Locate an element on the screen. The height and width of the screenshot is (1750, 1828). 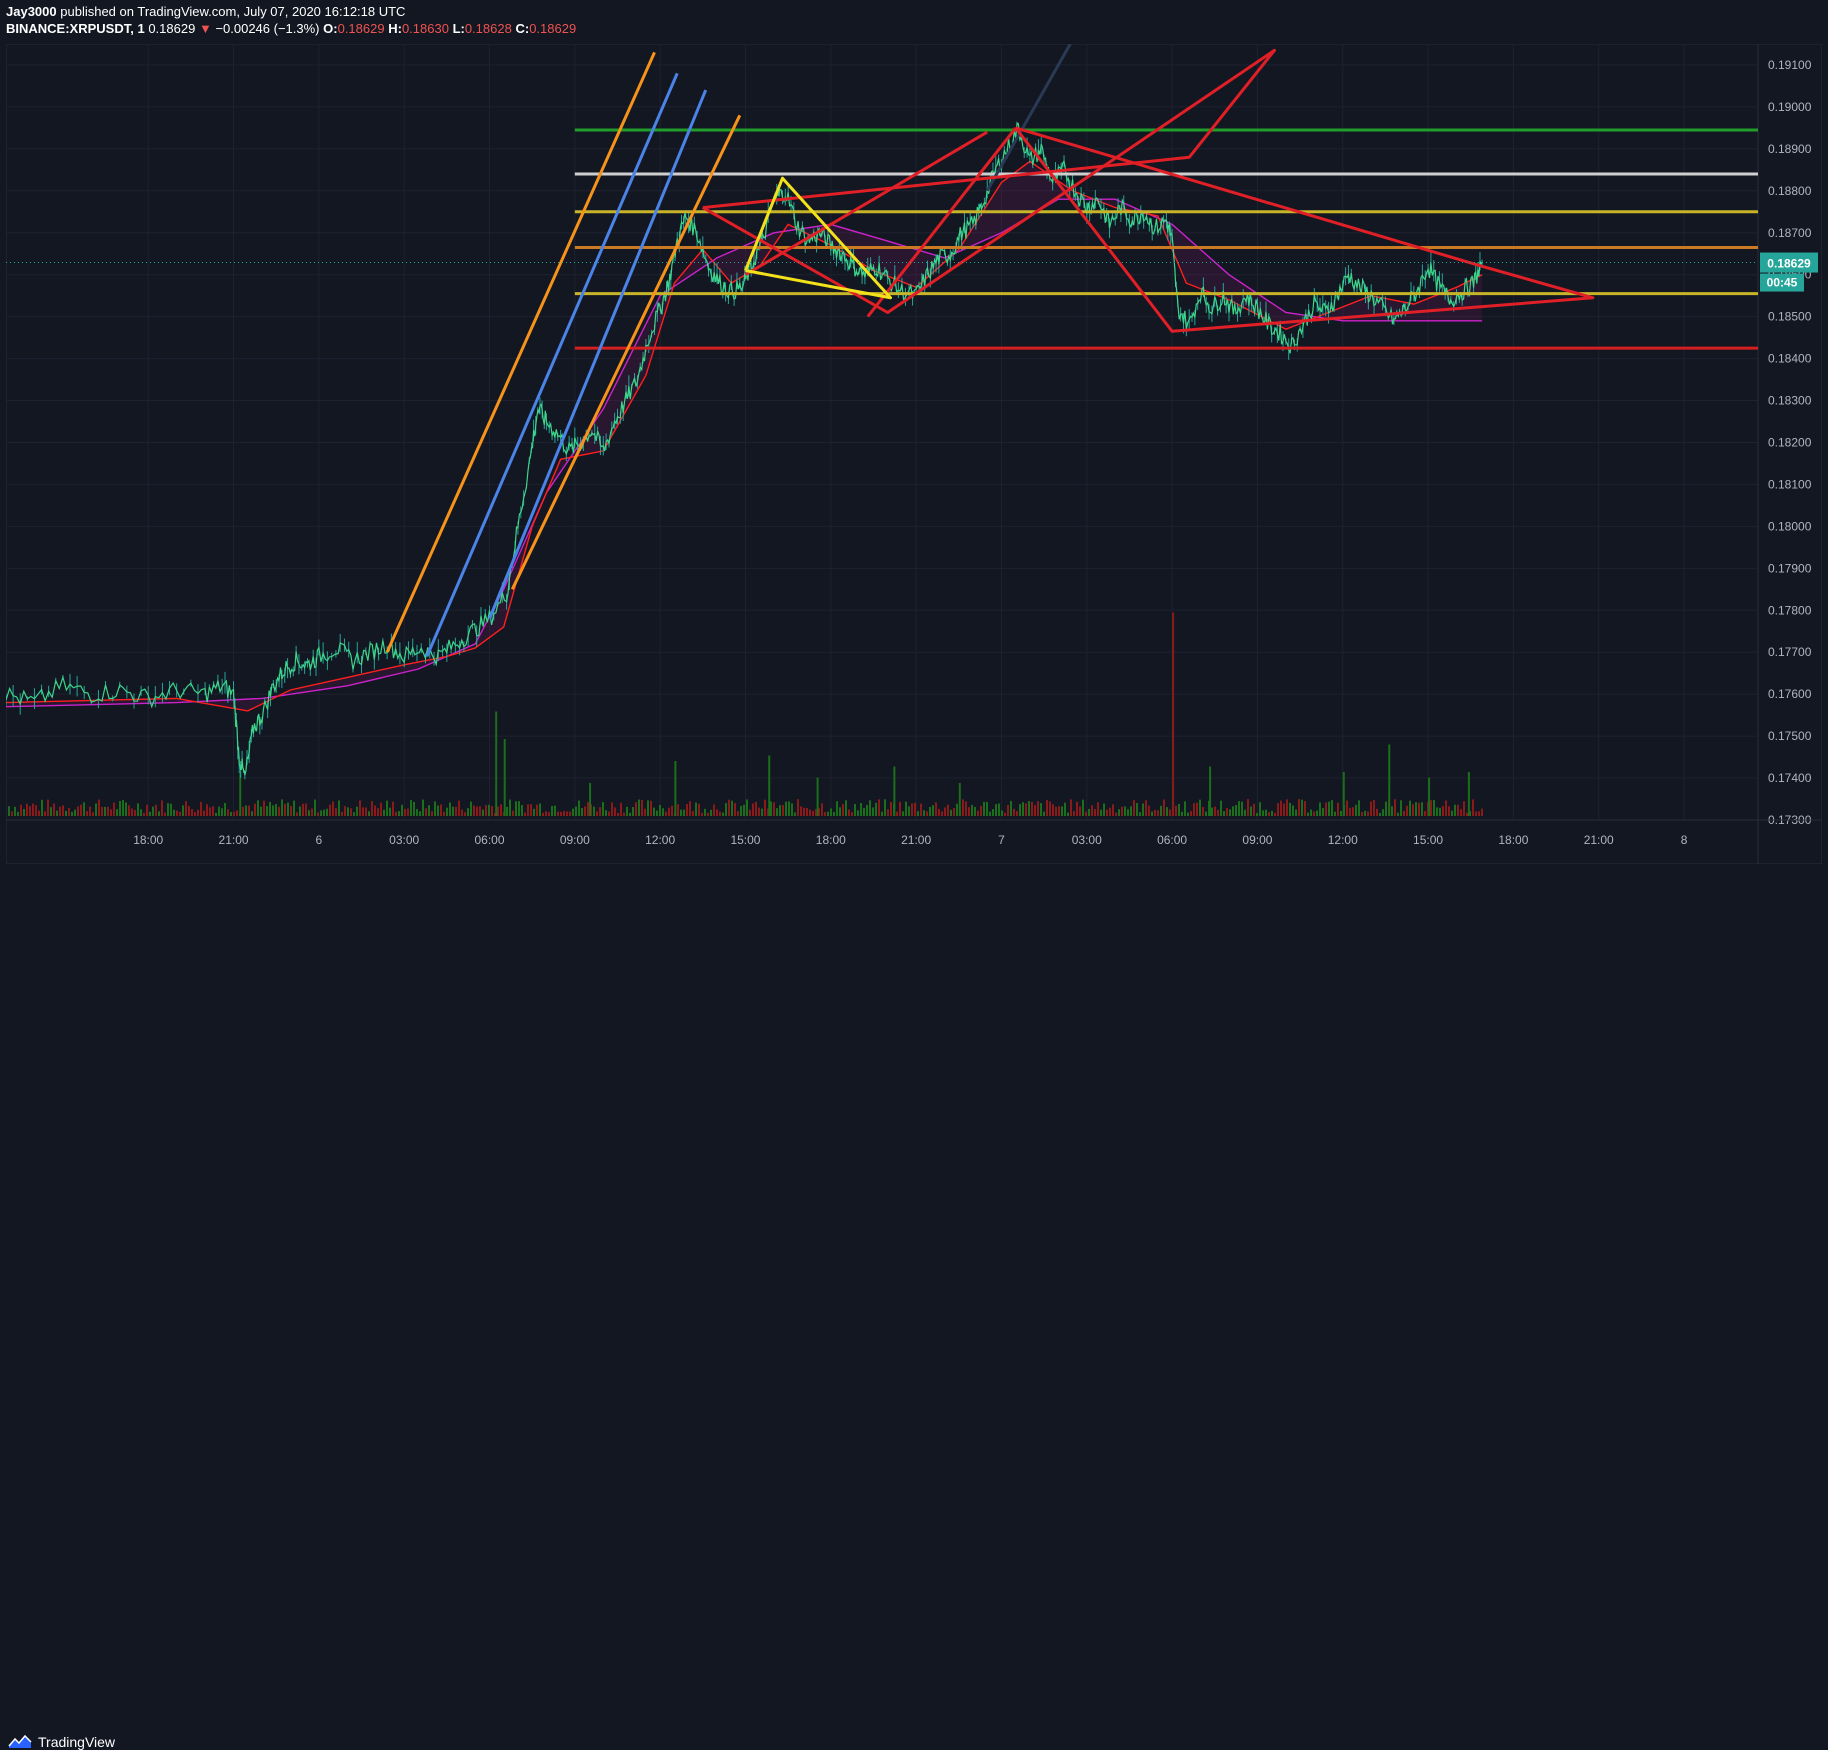
tradingview-brand: TradingView is located at coordinates (61, 1742).